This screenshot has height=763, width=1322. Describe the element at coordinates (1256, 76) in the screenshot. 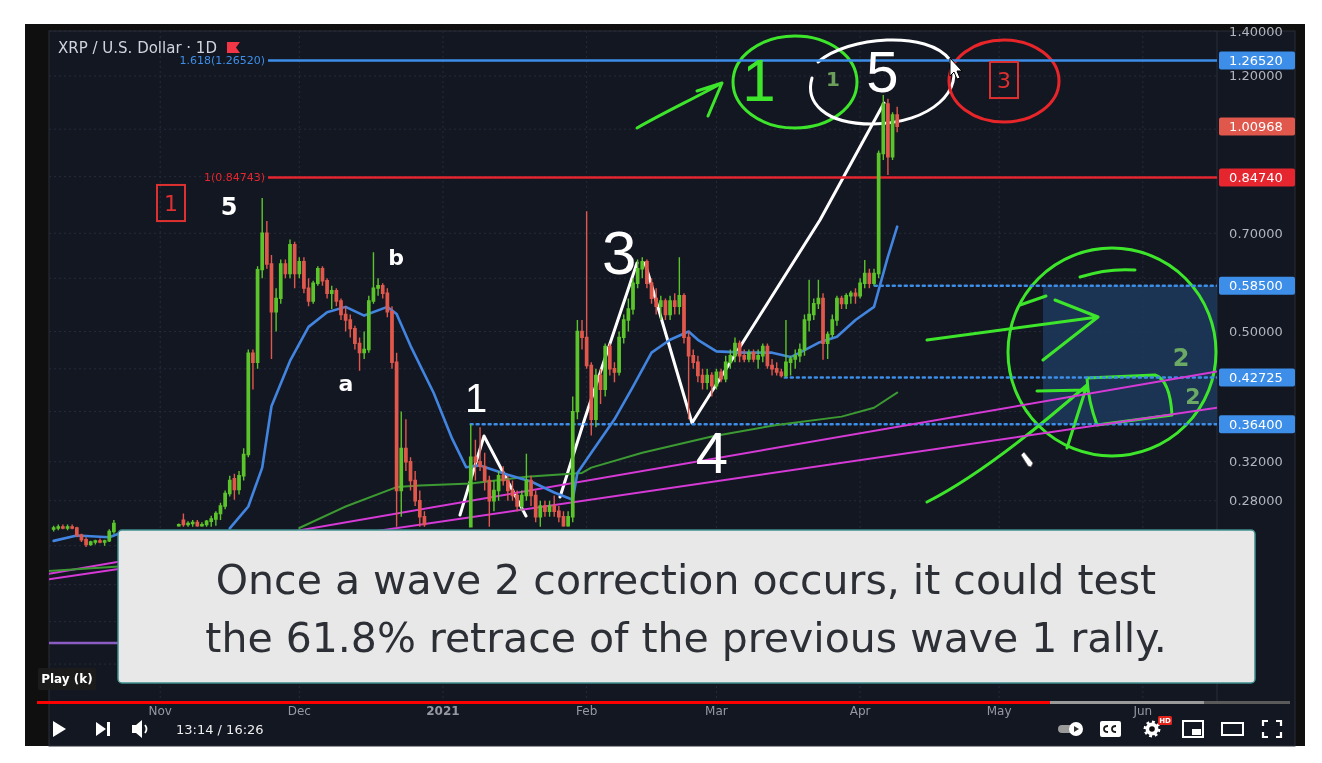

I see `y-tick-label: 1.20000` at that location.